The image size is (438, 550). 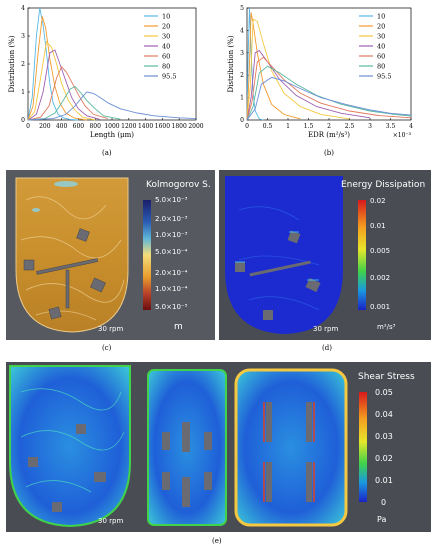 What do you see at coordinates (70, 446) in the screenshot?
I see `vessel-front` at bounding box center [70, 446].